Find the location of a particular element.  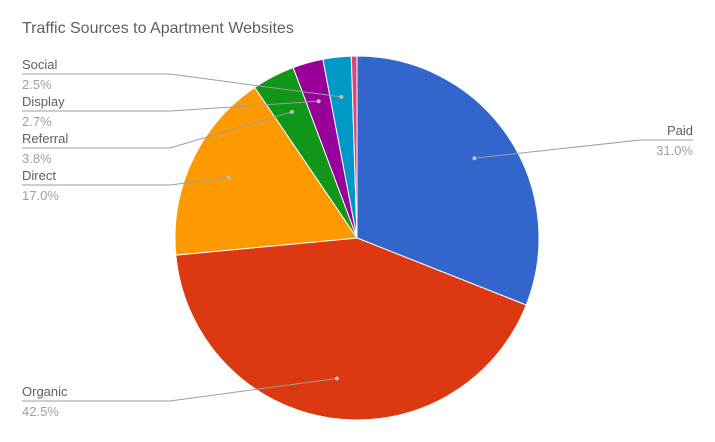

slice-value-social: 2.5% is located at coordinates (37, 84).